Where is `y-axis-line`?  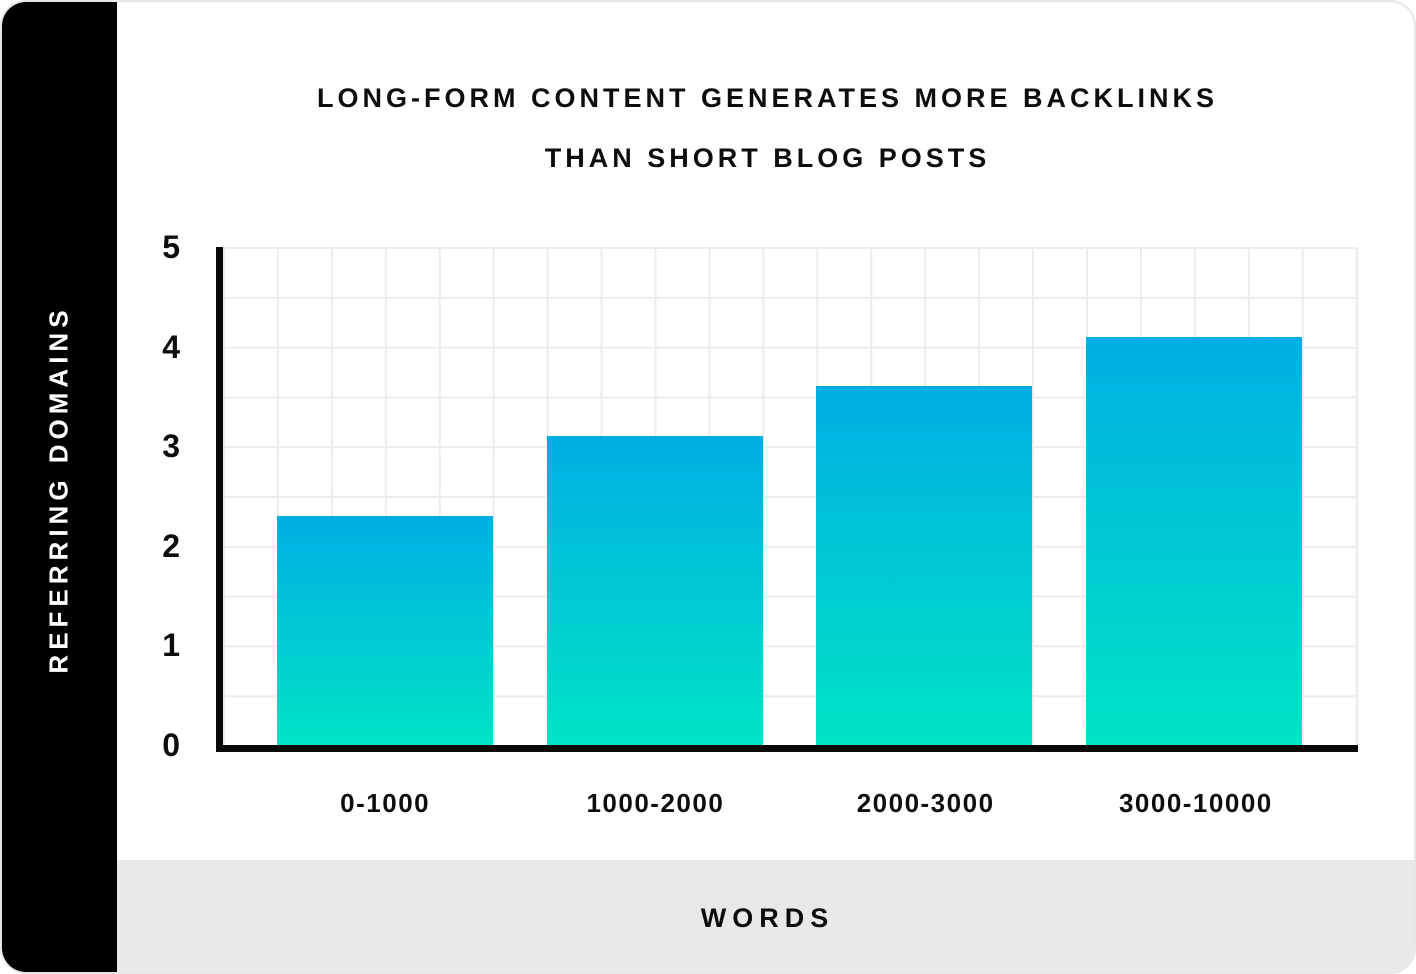
y-axis-line is located at coordinates (219, 499).